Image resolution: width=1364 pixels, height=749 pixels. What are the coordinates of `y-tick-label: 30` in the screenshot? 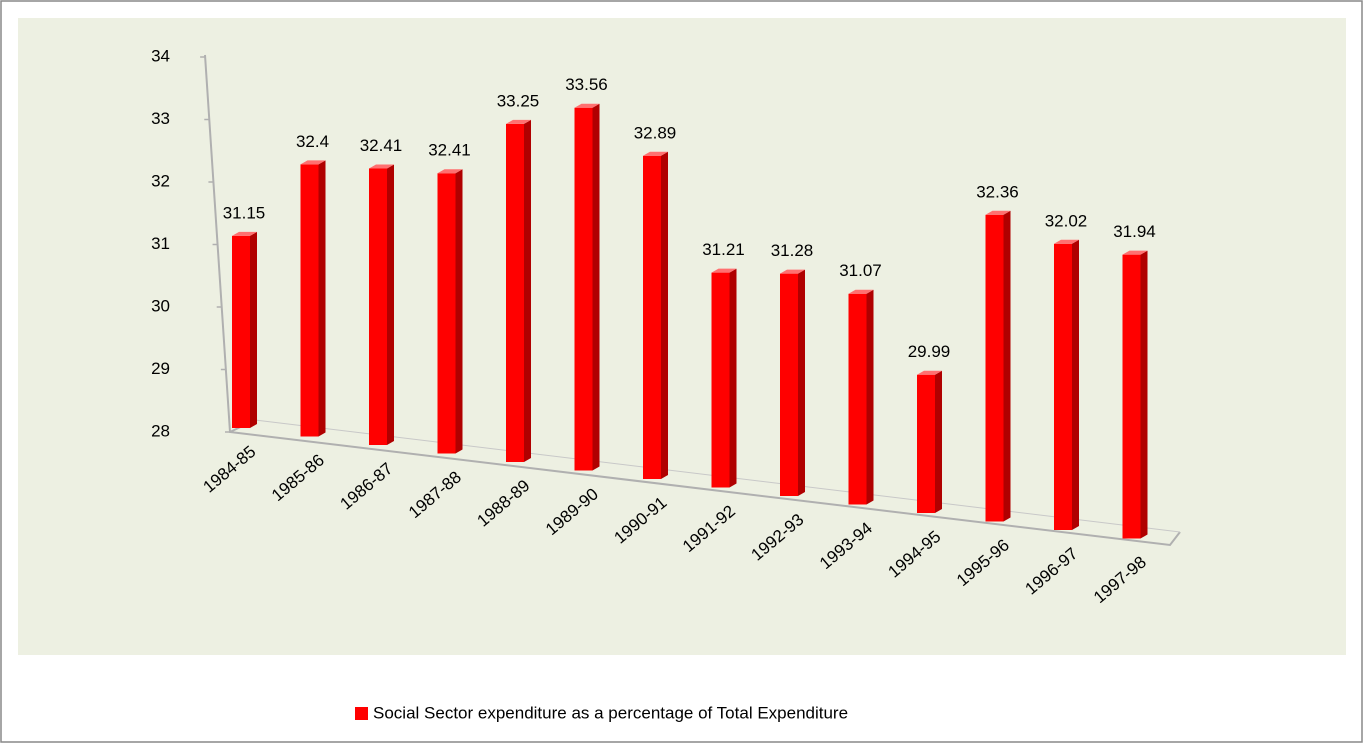 It's located at (160, 305).